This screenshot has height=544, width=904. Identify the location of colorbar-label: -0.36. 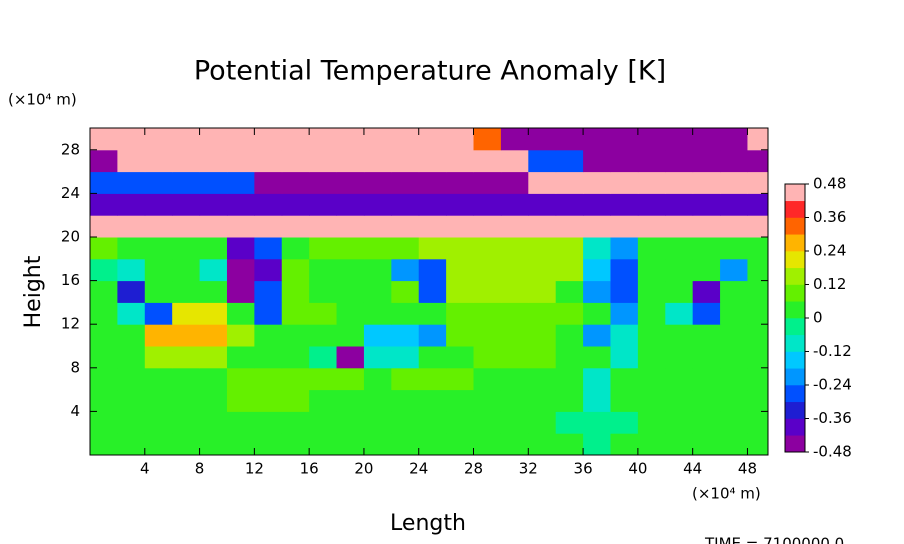
(832, 418).